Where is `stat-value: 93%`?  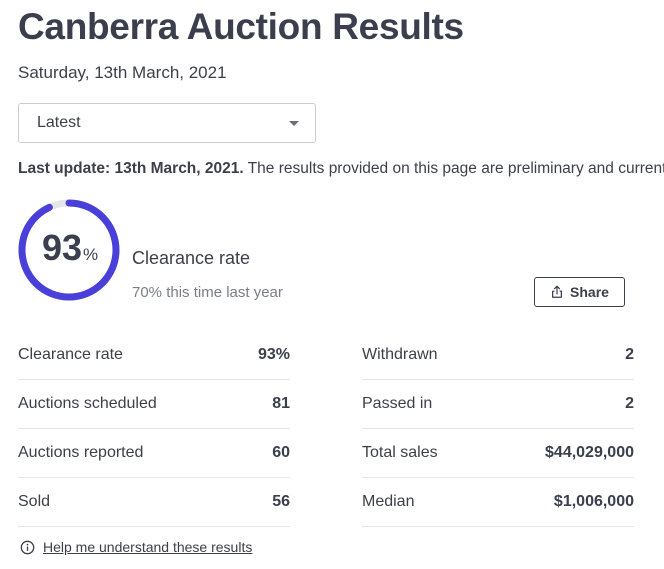
stat-value: 93% is located at coordinates (273, 354).